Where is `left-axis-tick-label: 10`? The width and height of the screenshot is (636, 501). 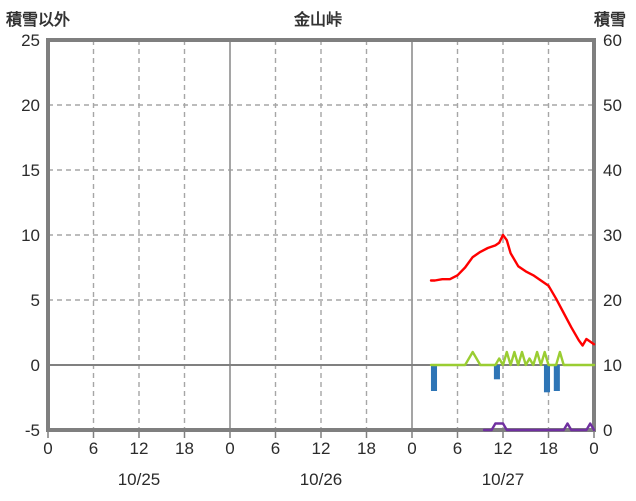 left-axis-tick-label: 10 is located at coordinates (30, 235).